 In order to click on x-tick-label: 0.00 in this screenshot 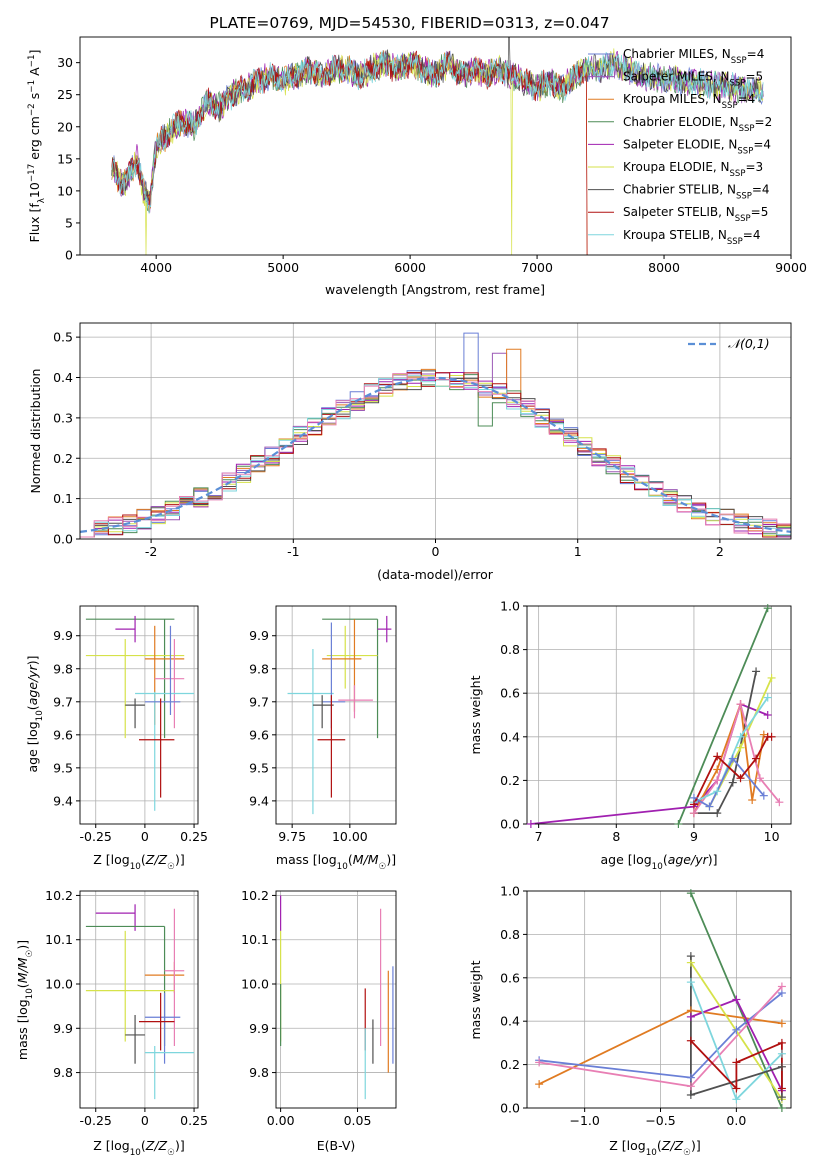, I will do `click(281, 1120)`.